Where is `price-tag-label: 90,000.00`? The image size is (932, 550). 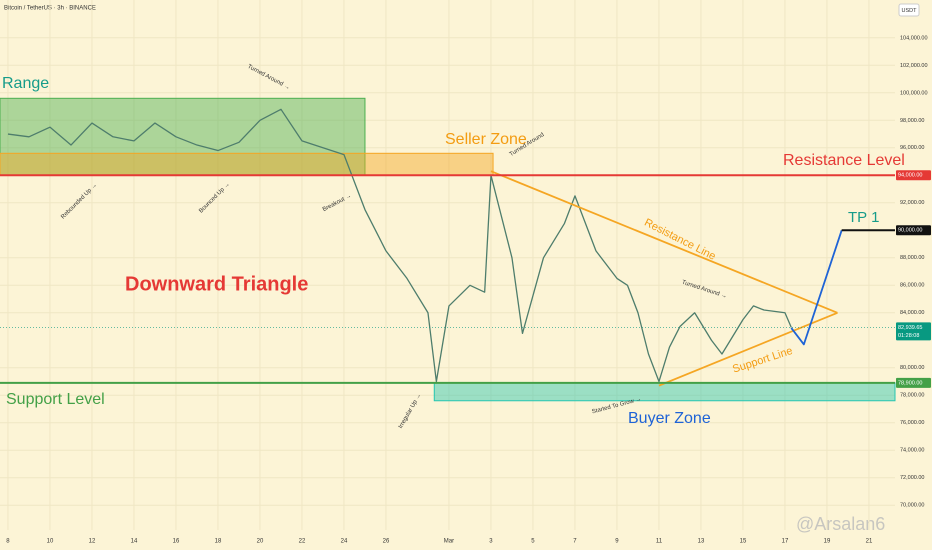
price-tag-label: 90,000.00 is located at coordinates (910, 231).